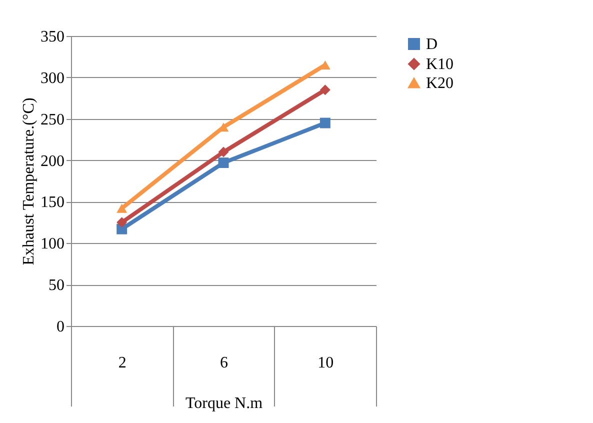  What do you see at coordinates (52, 161) in the screenshot?
I see `y-tick-label: 200` at bounding box center [52, 161].